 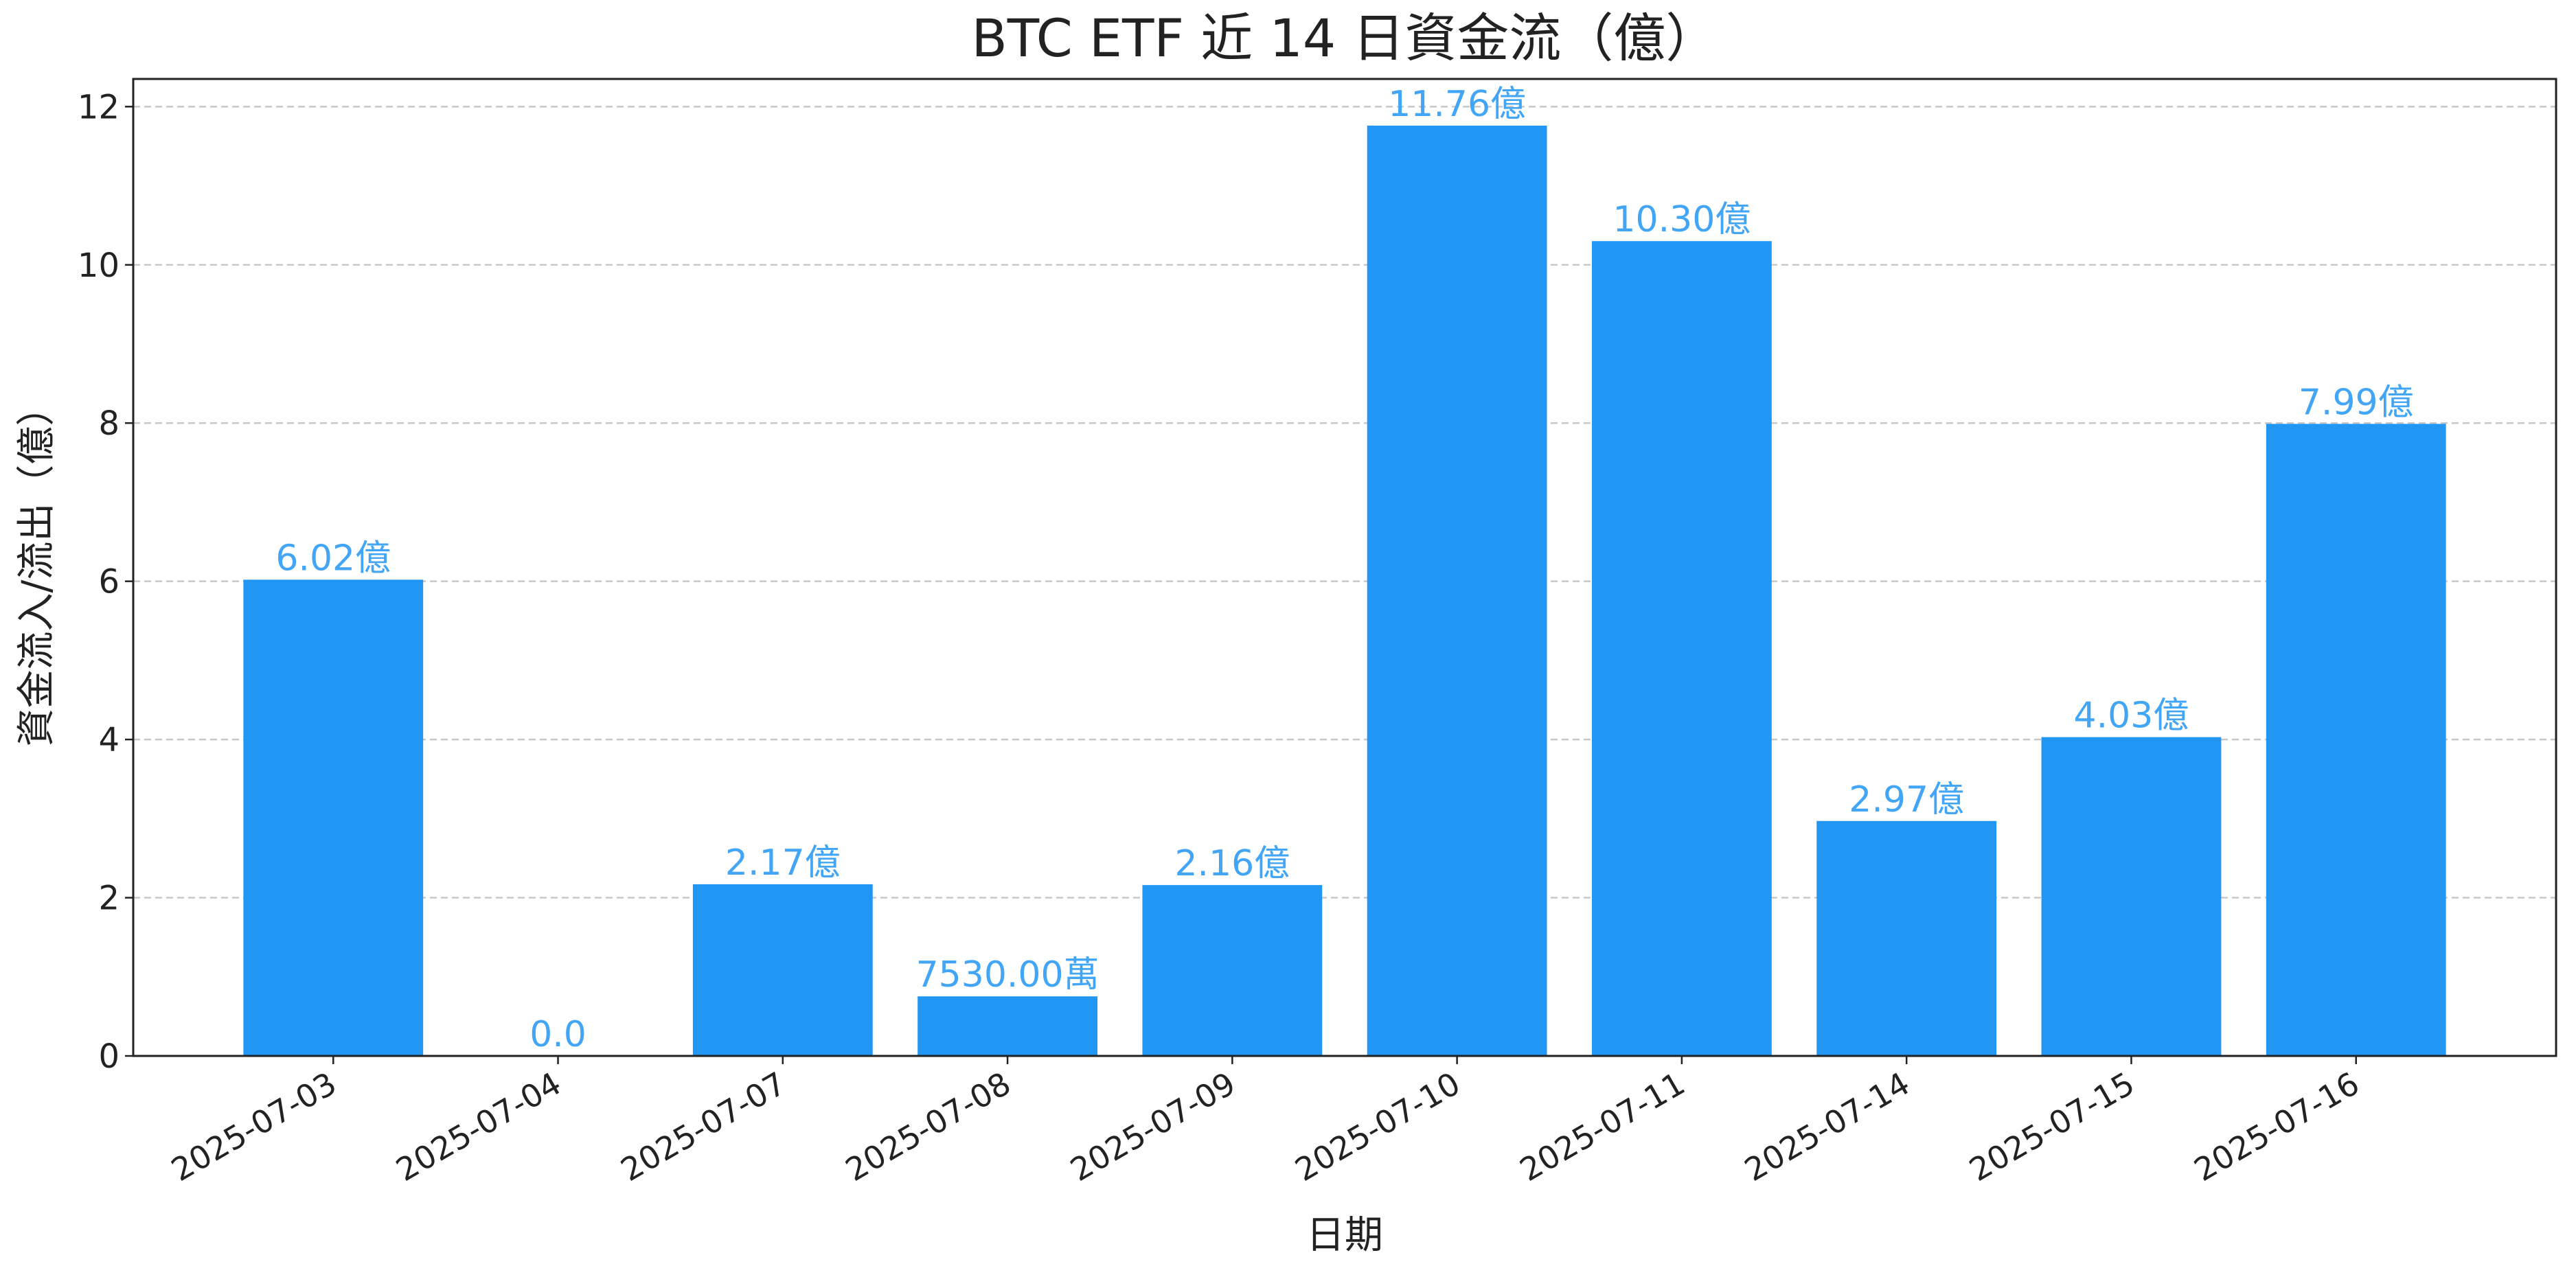 What do you see at coordinates (36, 567) in the screenshot?
I see `y-axis-label: 資金流入/流出（億）` at bounding box center [36, 567].